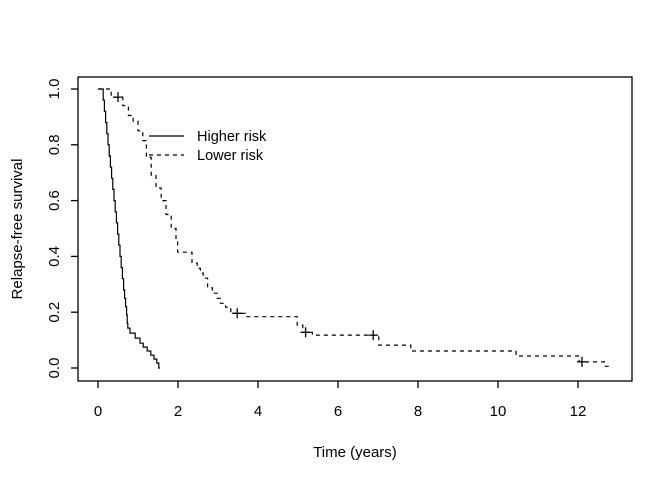 The height and width of the screenshot is (480, 672). I want to click on y-tick-label: 0.4, so click(54, 256).